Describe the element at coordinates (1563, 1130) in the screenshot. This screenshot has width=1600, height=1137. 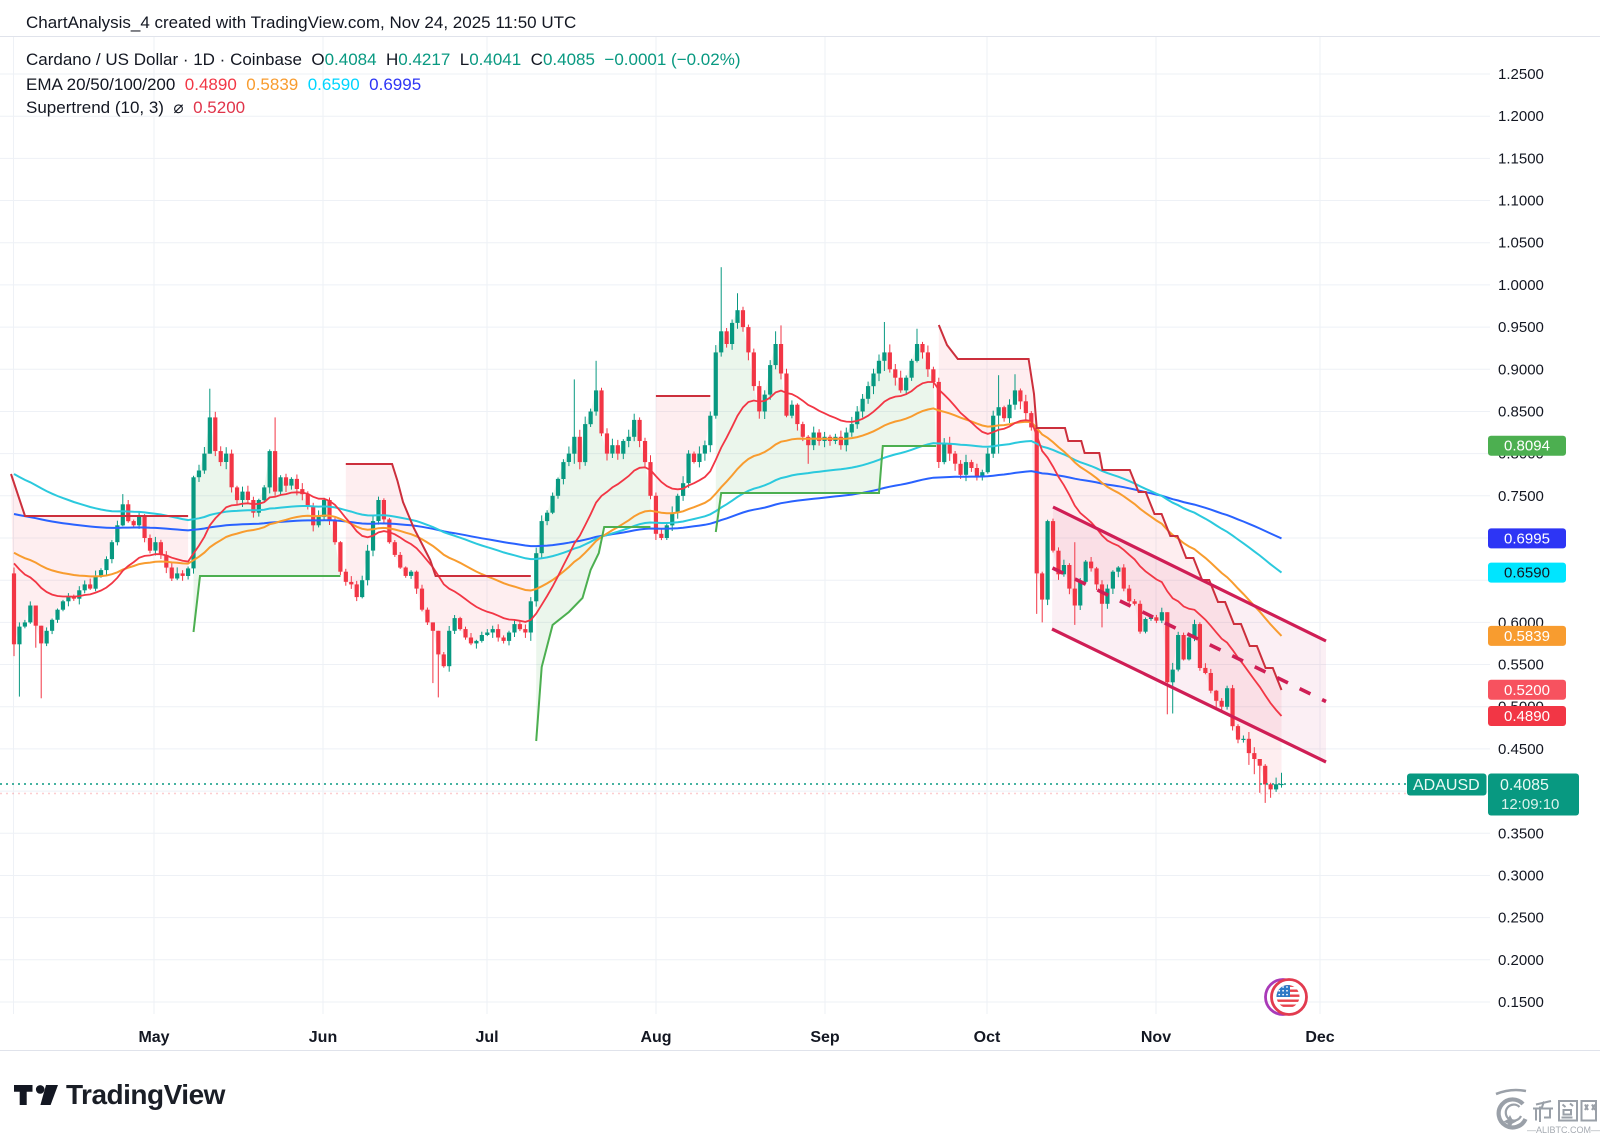
I see `svg-text: —ALIBTC.COM—` at that location.